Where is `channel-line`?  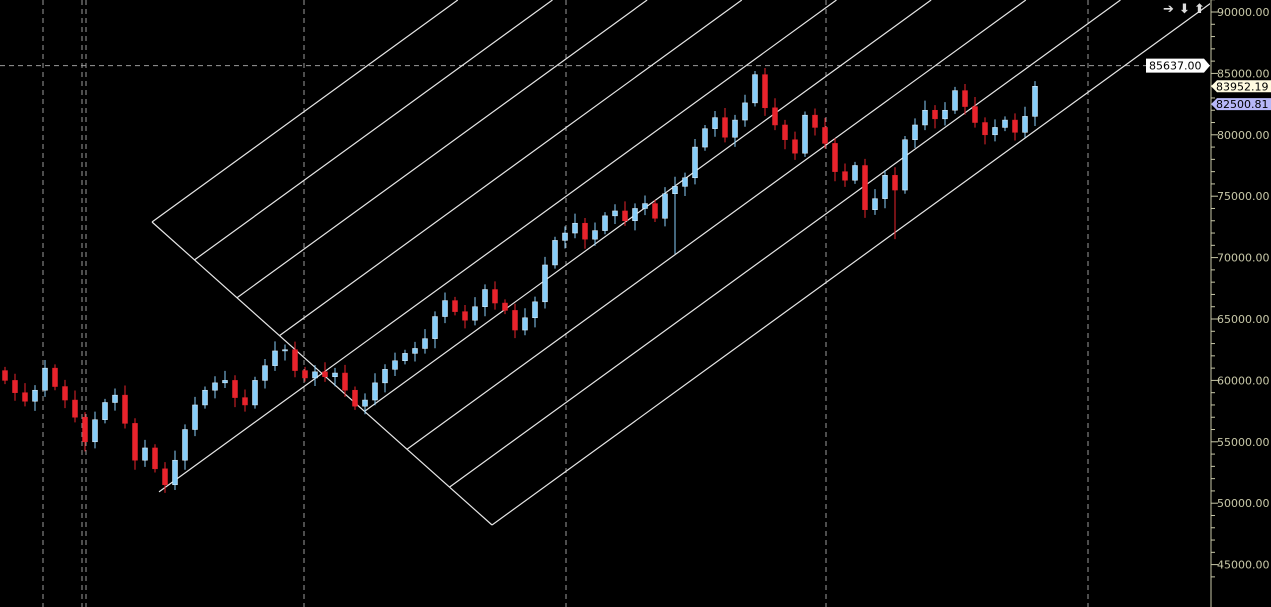 channel-line is located at coordinates (373, 130).